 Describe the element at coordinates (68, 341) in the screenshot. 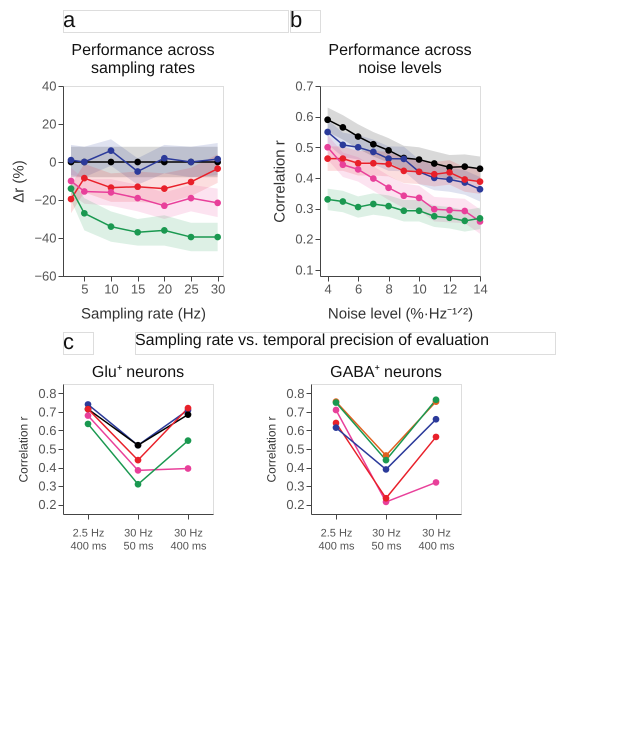

I see `text: c` at that location.